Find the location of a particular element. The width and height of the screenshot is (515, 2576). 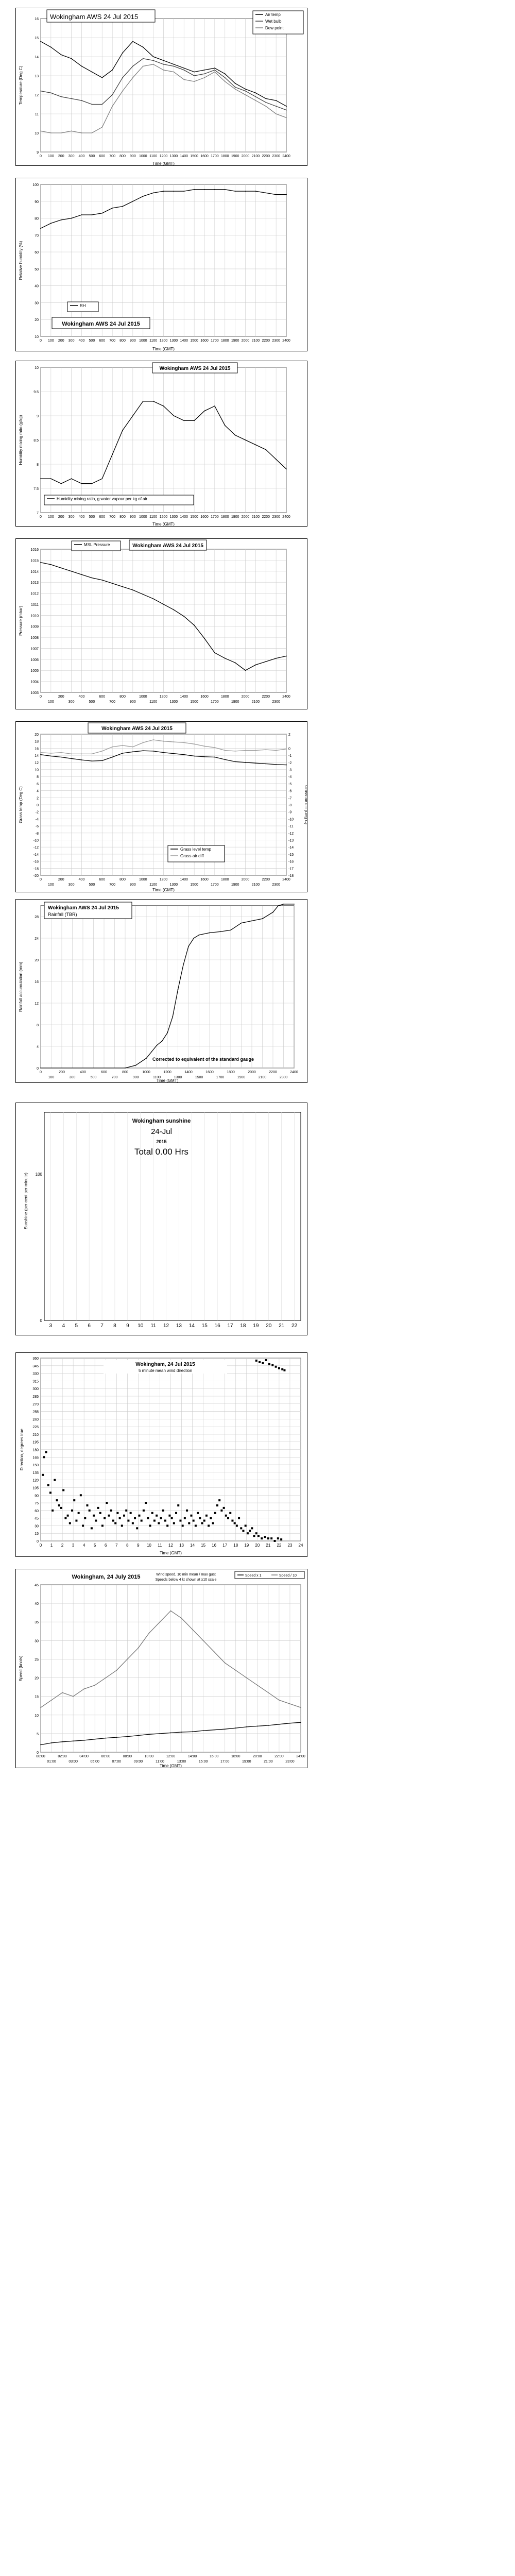

legend-label: RH is located at coordinates (83, 305).